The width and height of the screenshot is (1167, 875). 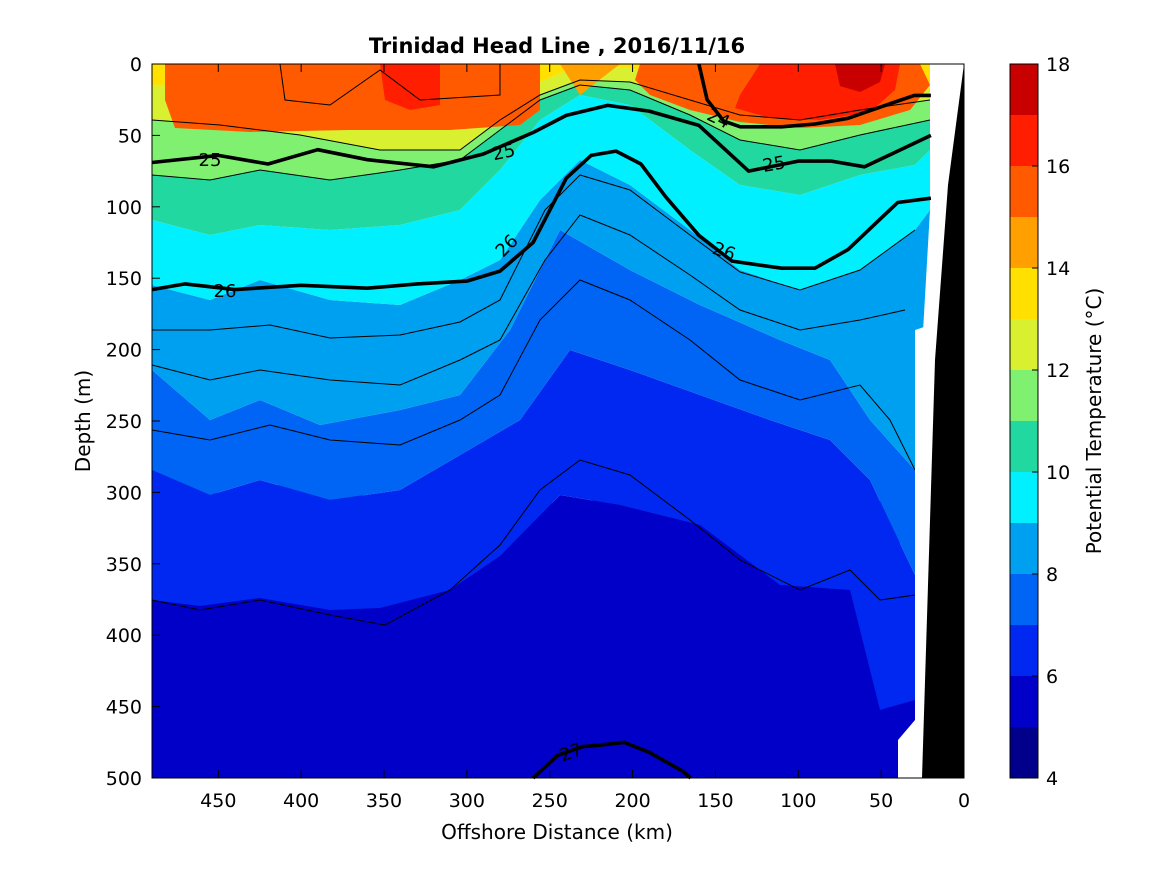 What do you see at coordinates (124, 779) in the screenshot?
I see `y-tick-label: 500` at bounding box center [124, 779].